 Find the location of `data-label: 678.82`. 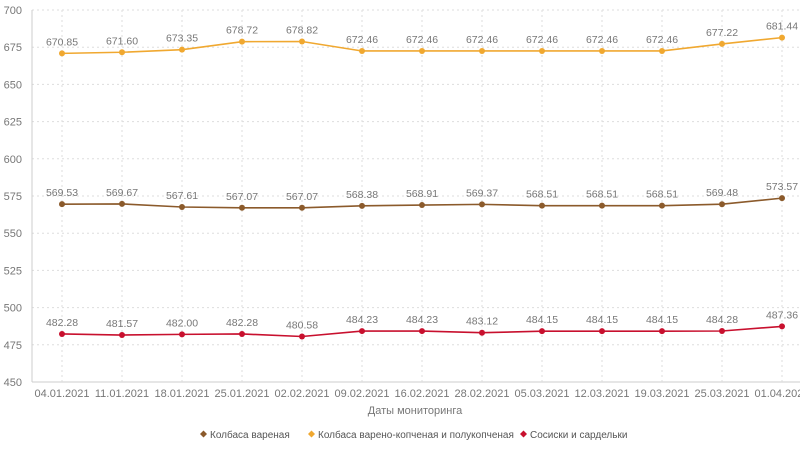

data-label: 678.82 is located at coordinates (302, 31).